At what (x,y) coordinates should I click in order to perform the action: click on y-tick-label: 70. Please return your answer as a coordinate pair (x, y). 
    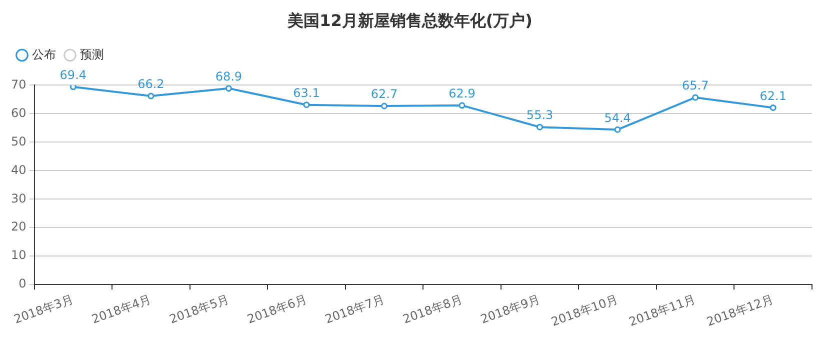
    Looking at the image, I should click on (18, 84).